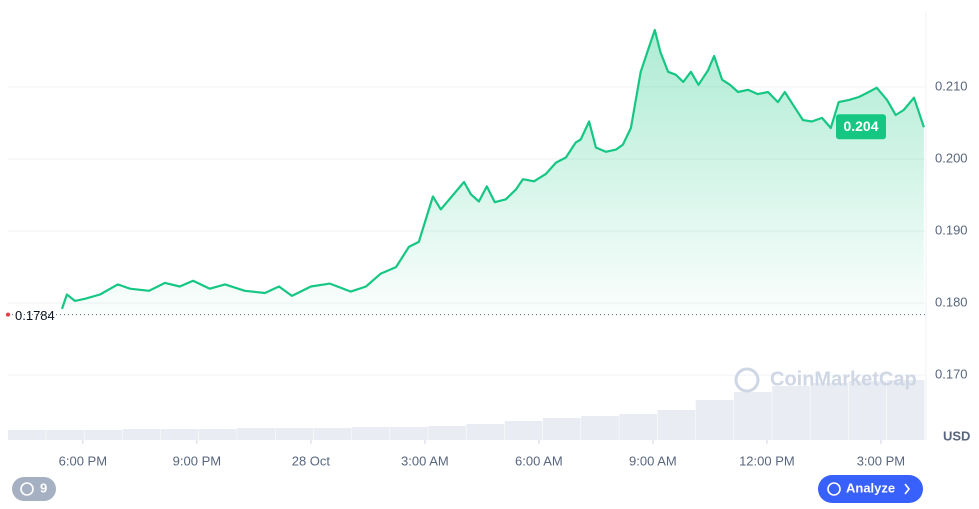  I want to click on x-tick-label: 6:00 PM, so click(83, 460).